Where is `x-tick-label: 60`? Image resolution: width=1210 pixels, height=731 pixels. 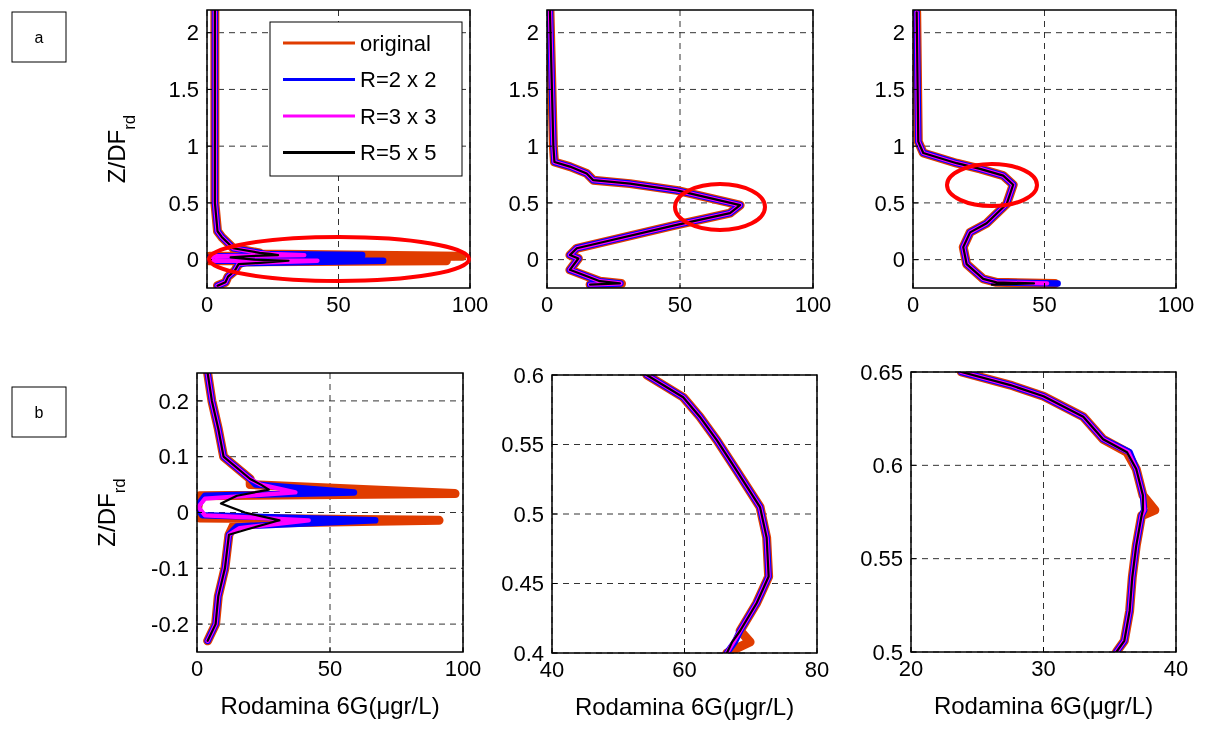
x-tick-label: 60 is located at coordinates (684, 669).